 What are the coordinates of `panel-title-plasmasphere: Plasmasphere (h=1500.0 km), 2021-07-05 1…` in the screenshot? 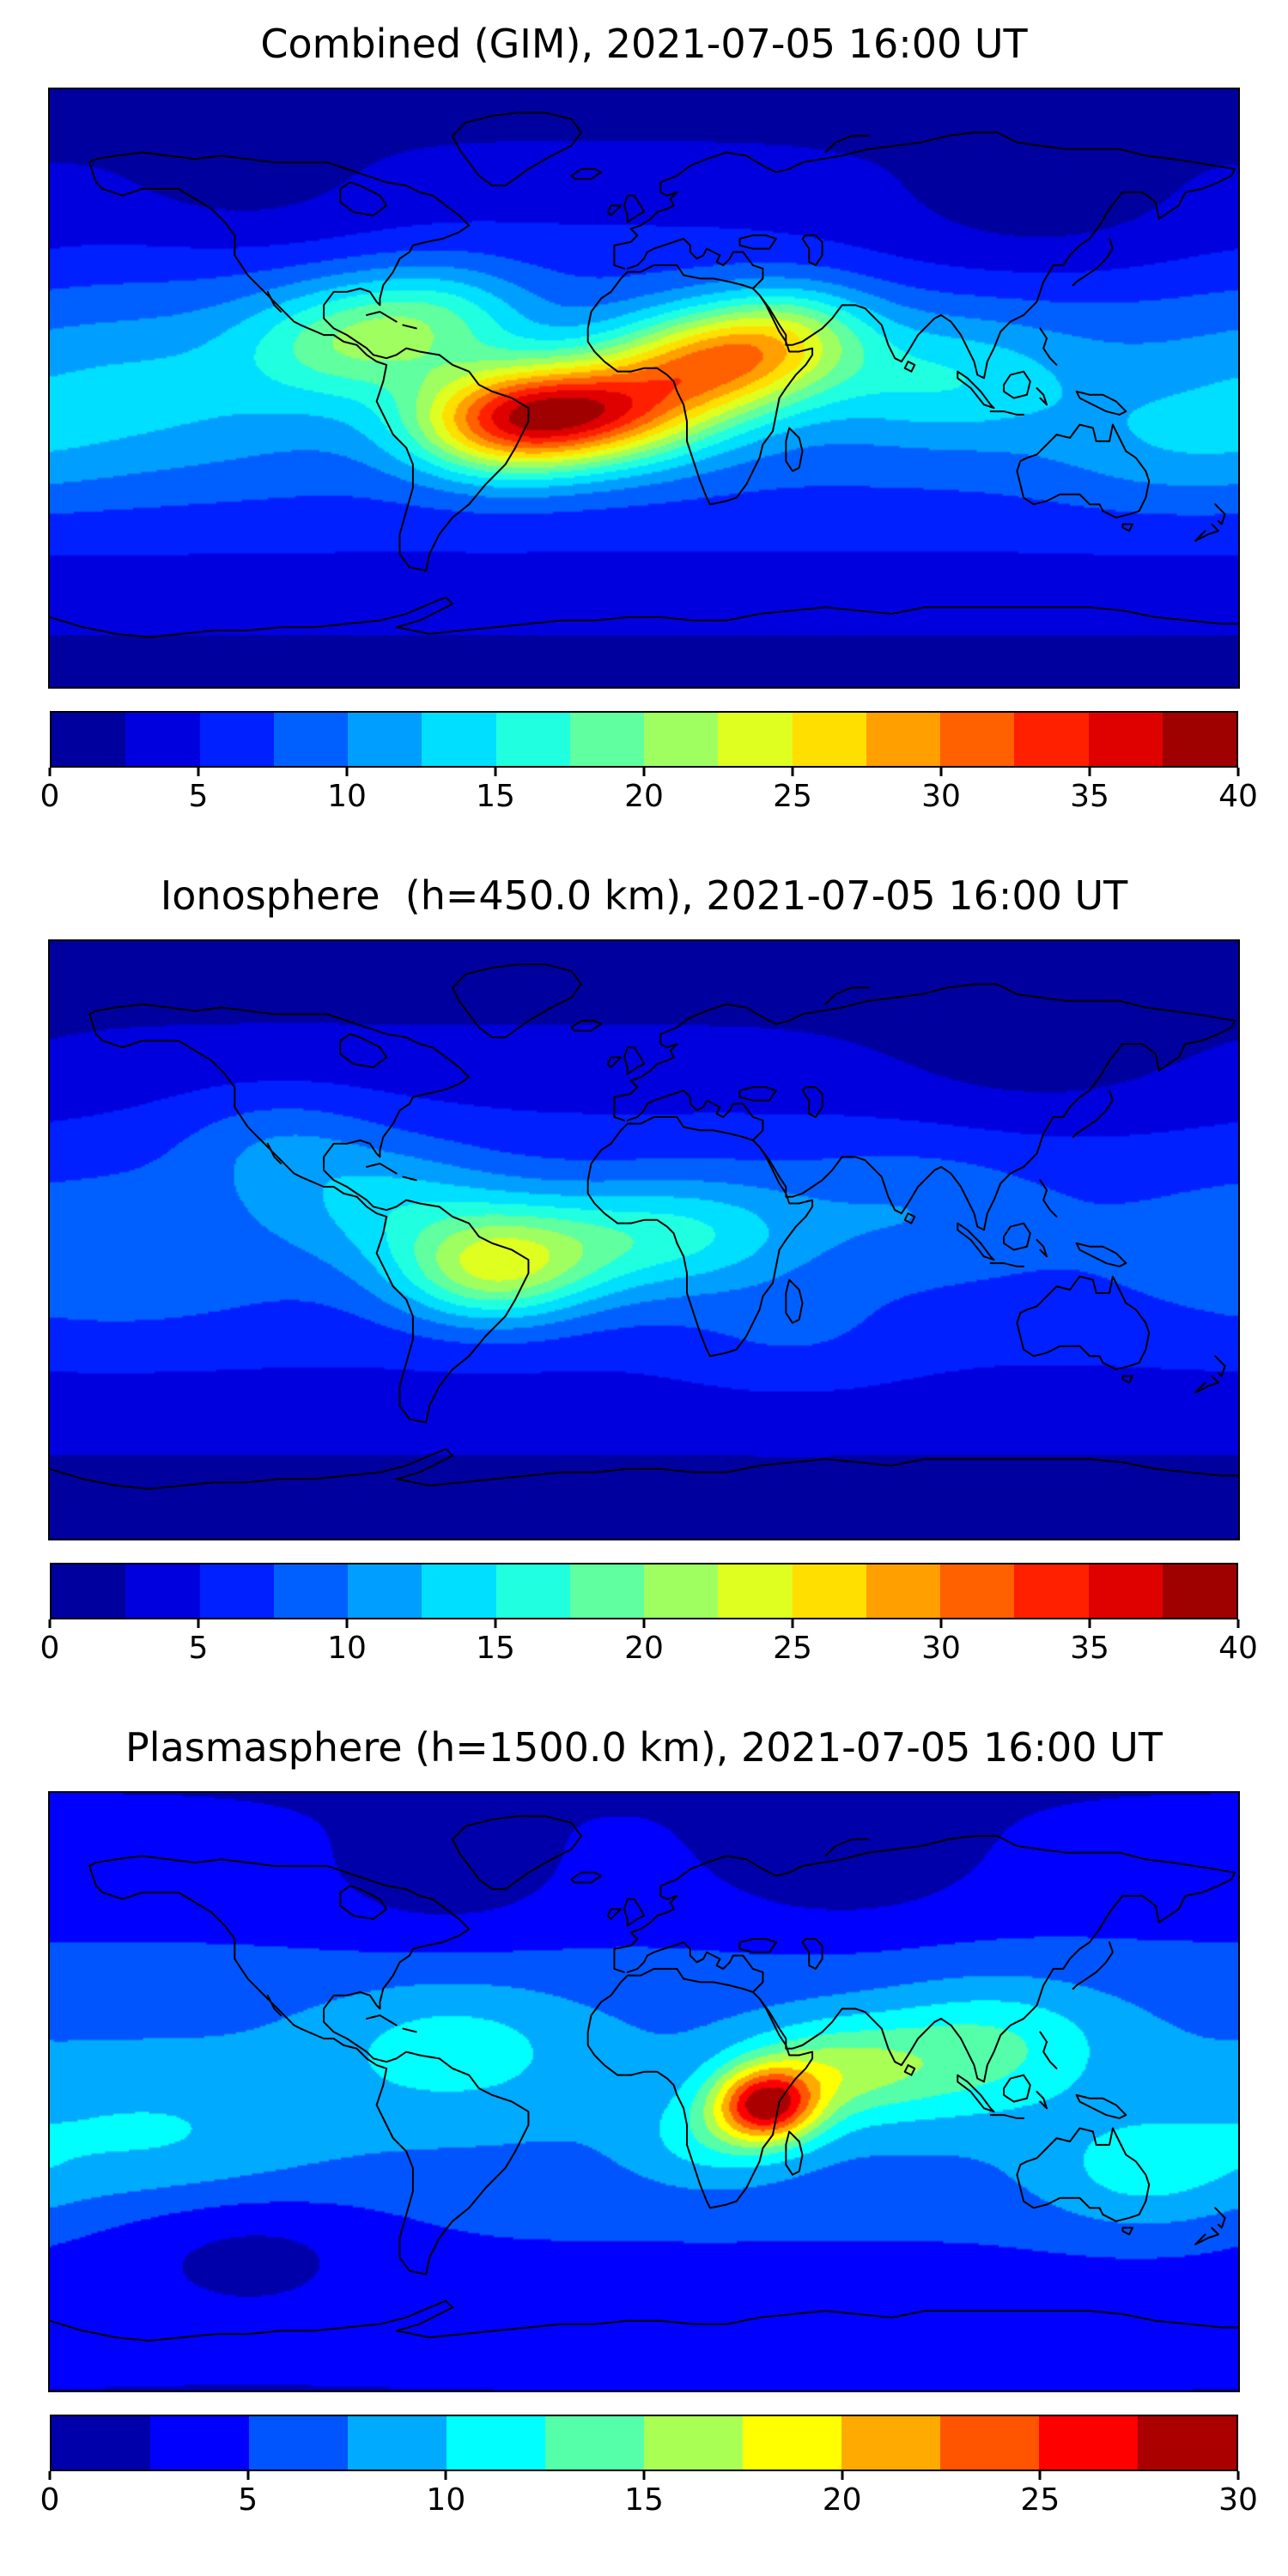 It's located at (644, 1748).